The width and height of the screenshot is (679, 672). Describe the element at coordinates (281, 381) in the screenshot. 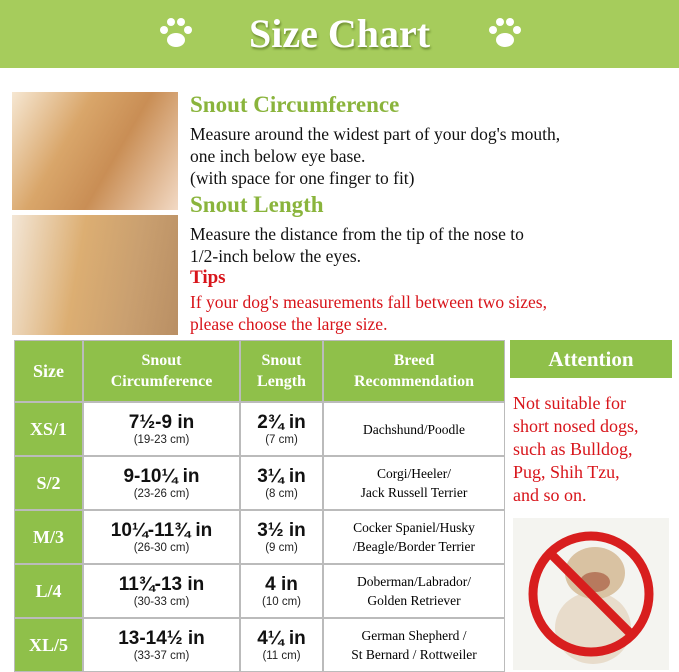

I see `header-text: Length` at that location.